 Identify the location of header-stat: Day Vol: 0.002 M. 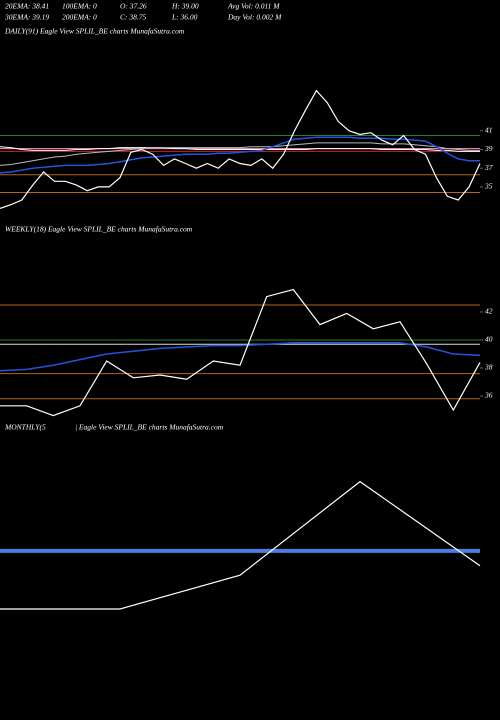
(254, 17).